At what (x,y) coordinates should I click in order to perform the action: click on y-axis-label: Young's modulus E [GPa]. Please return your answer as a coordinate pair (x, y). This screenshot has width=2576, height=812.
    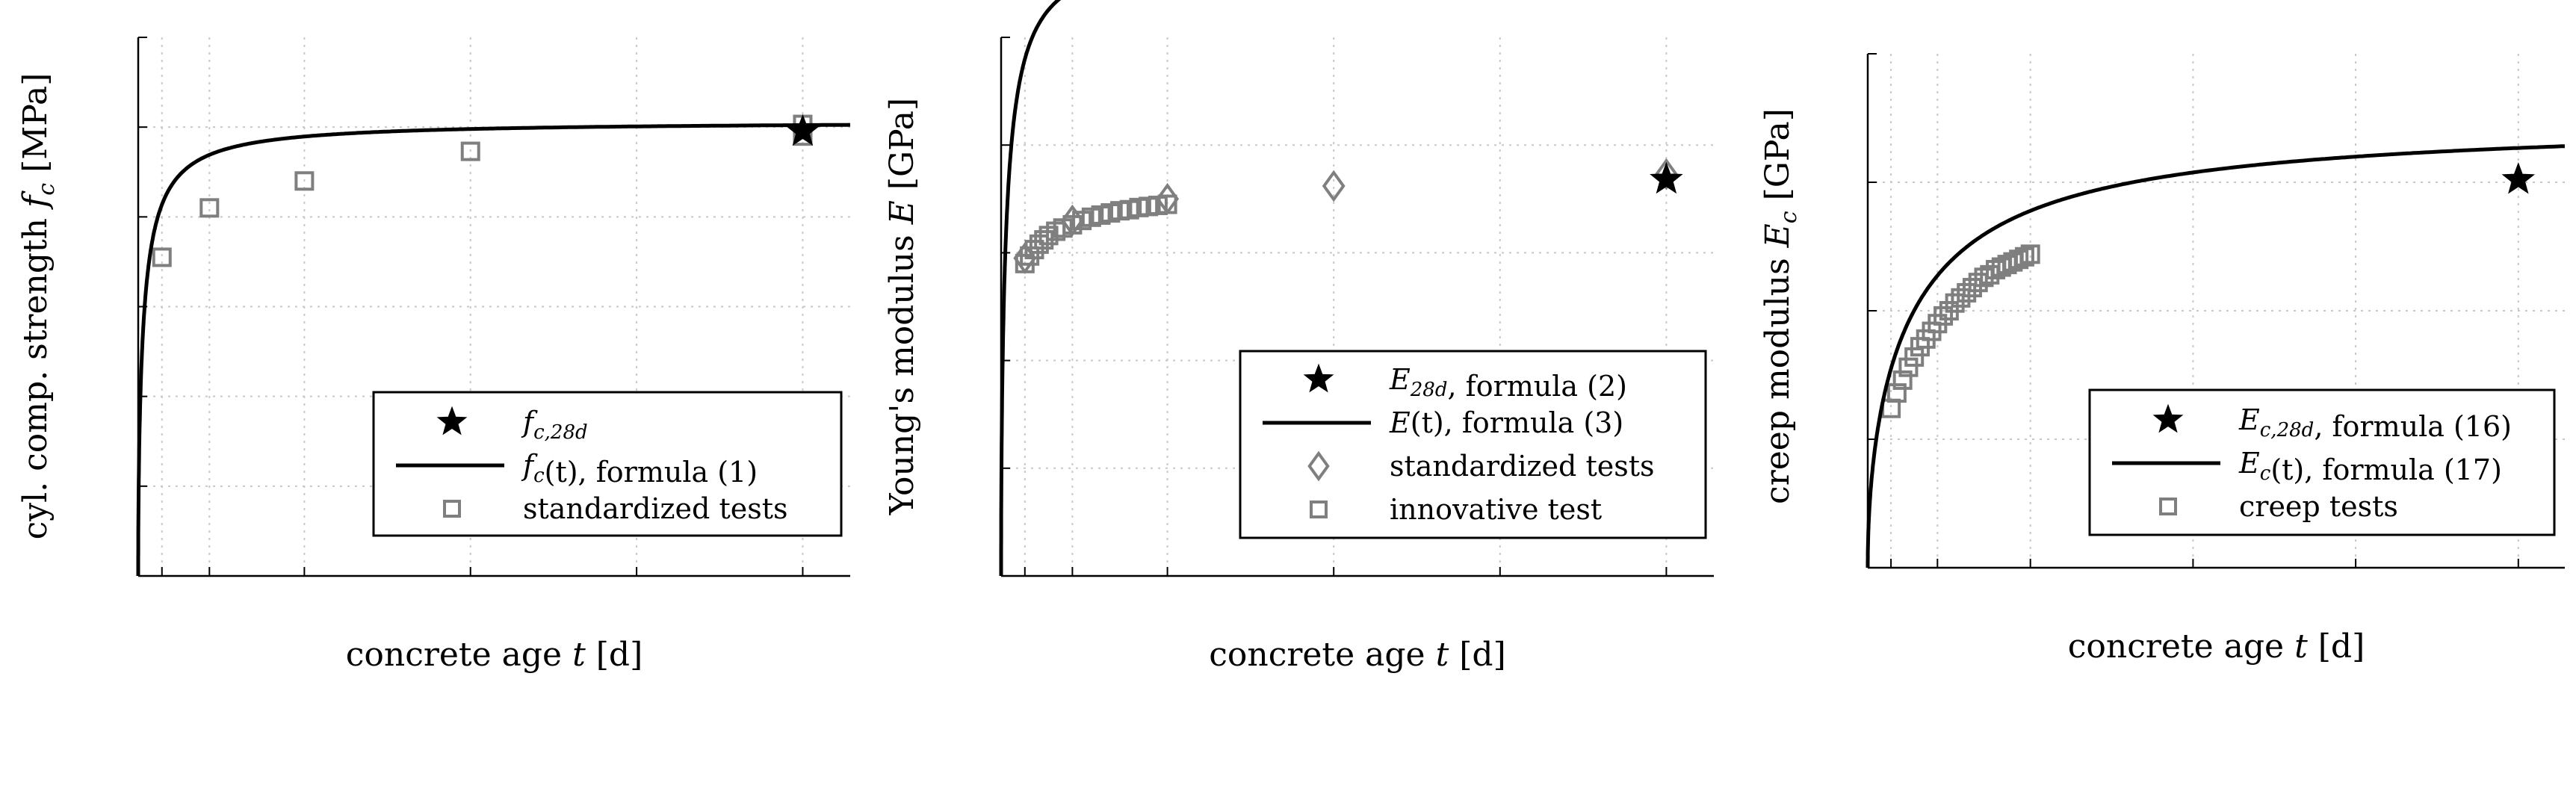
    Looking at the image, I should click on (902, 306).